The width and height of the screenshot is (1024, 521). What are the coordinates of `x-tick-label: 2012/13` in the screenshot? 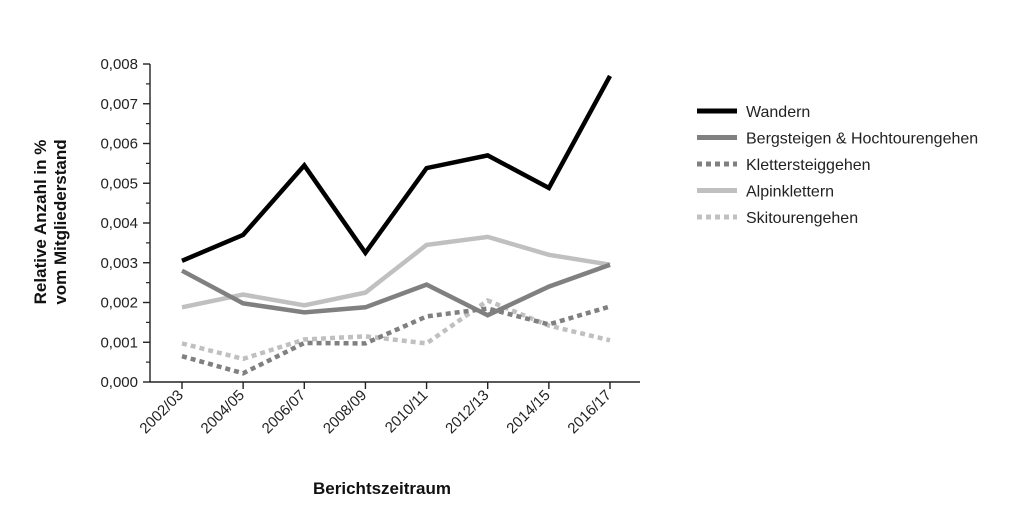 It's located at (467, 412).